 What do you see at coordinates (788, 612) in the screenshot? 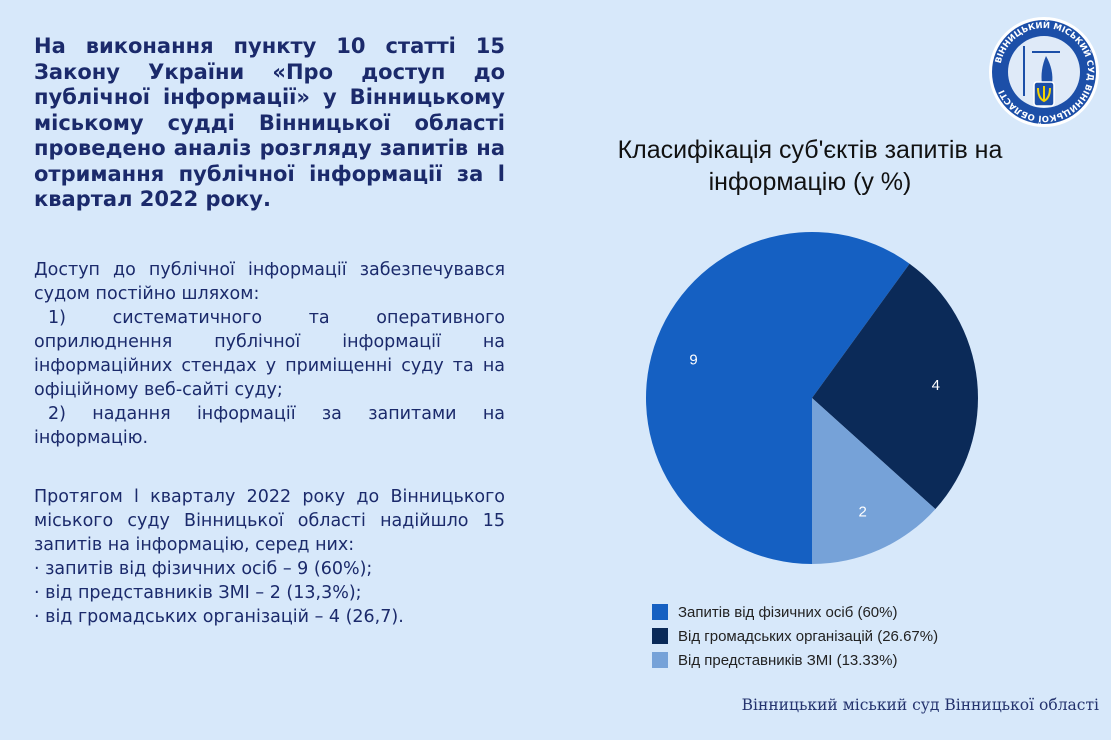
I see `legend-label: Запитів від фізичних осіб (60%)` at bounding box center [788, 612].